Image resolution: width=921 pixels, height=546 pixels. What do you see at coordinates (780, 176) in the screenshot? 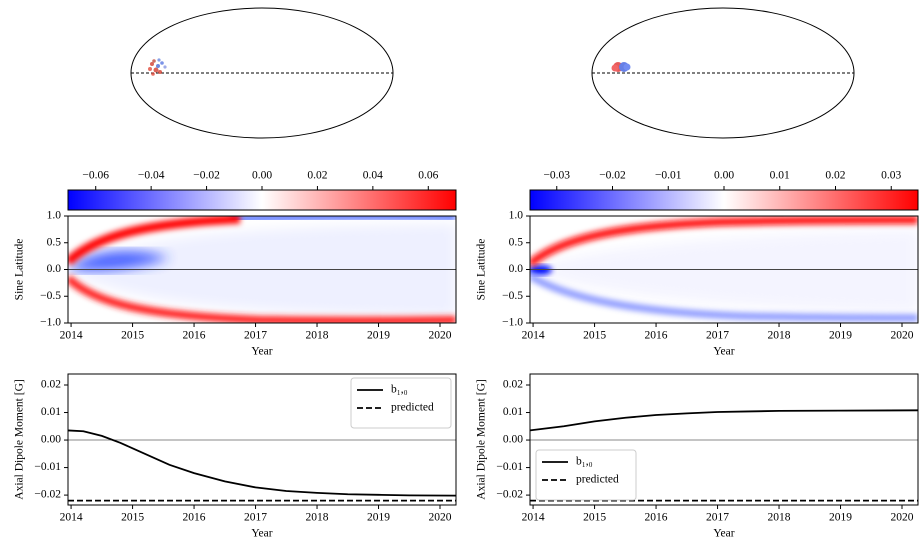
I see `colorbar-tick-label: 0.01` at bounding box center [780, 176].